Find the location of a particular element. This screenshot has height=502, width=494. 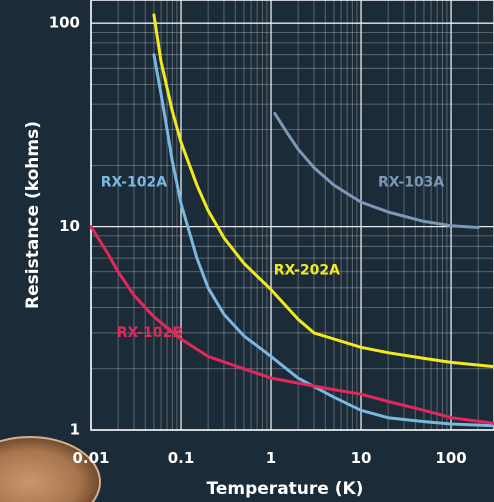

series-label-rx-103a: RX-103A is located at coordinates (411, 182).